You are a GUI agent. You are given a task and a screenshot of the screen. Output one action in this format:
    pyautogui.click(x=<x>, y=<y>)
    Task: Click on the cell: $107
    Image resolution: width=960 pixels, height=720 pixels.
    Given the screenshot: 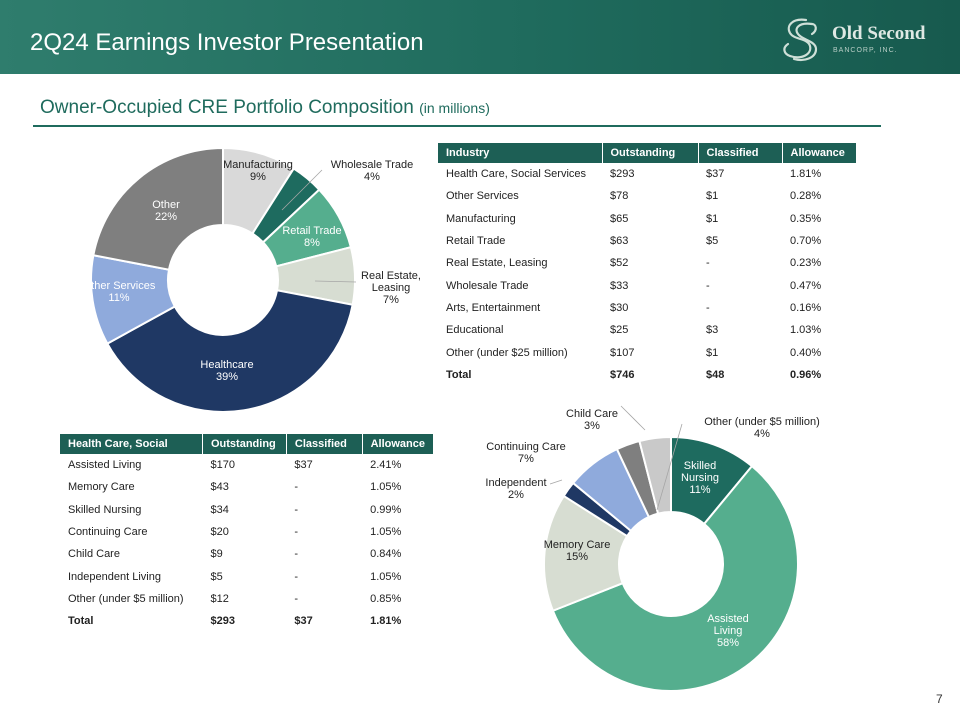 What is the action you would take?
    pyautogui.click(x=622, y=352)
    